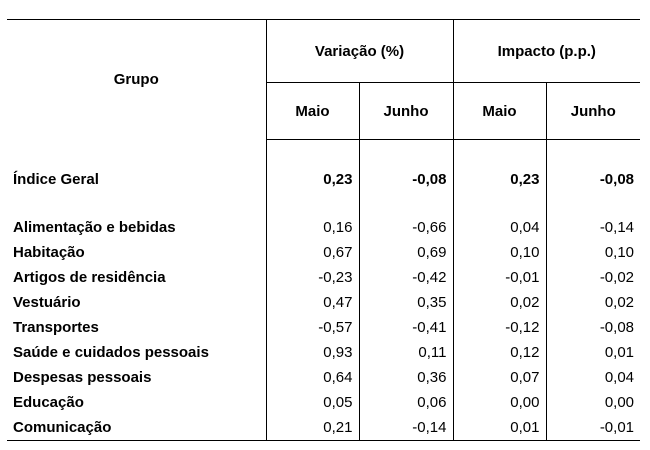 Image resolution: width=650 pixels, height=450 pixels. I want to click on impact-maio-header: Maio, so click(500, 111).